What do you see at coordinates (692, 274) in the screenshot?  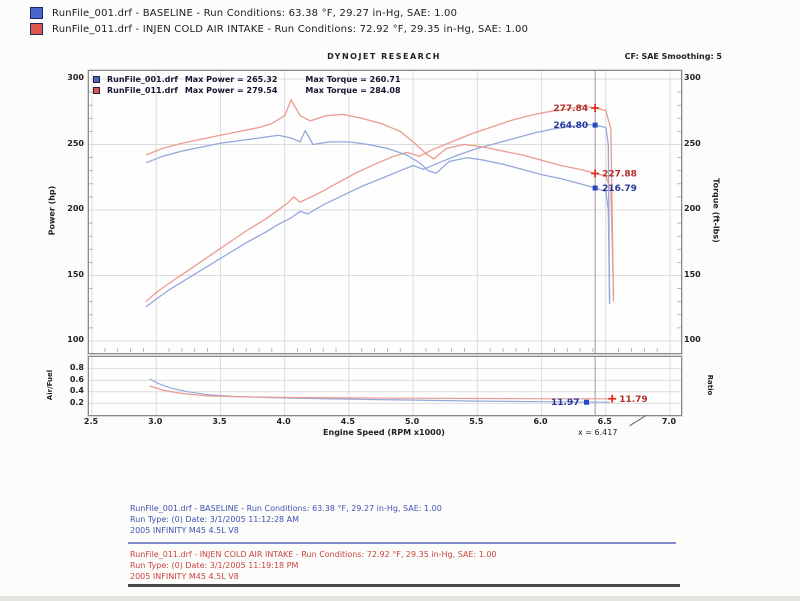 I see `torque-axis-tick-label: 150` at bounding box center [692, 274].